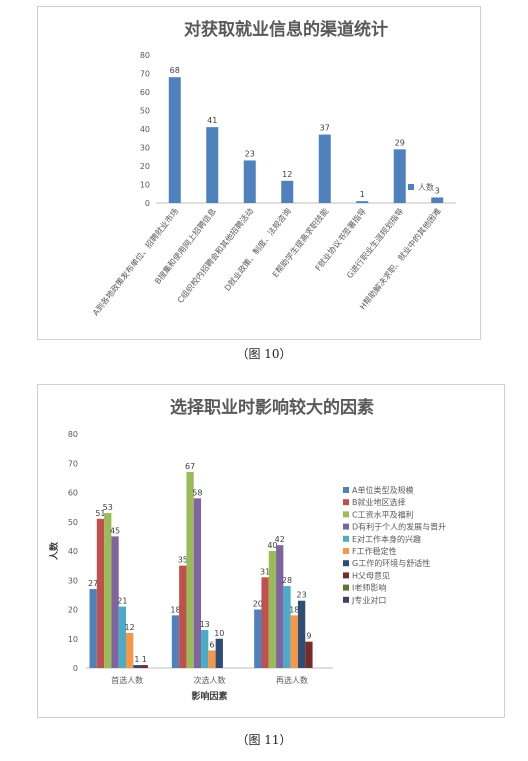 The image size is (528, 761). What do you see at coordinates (212, 659) in the screenshot?
I see `bar-次选人数-F` at bounding box center [212, 659].